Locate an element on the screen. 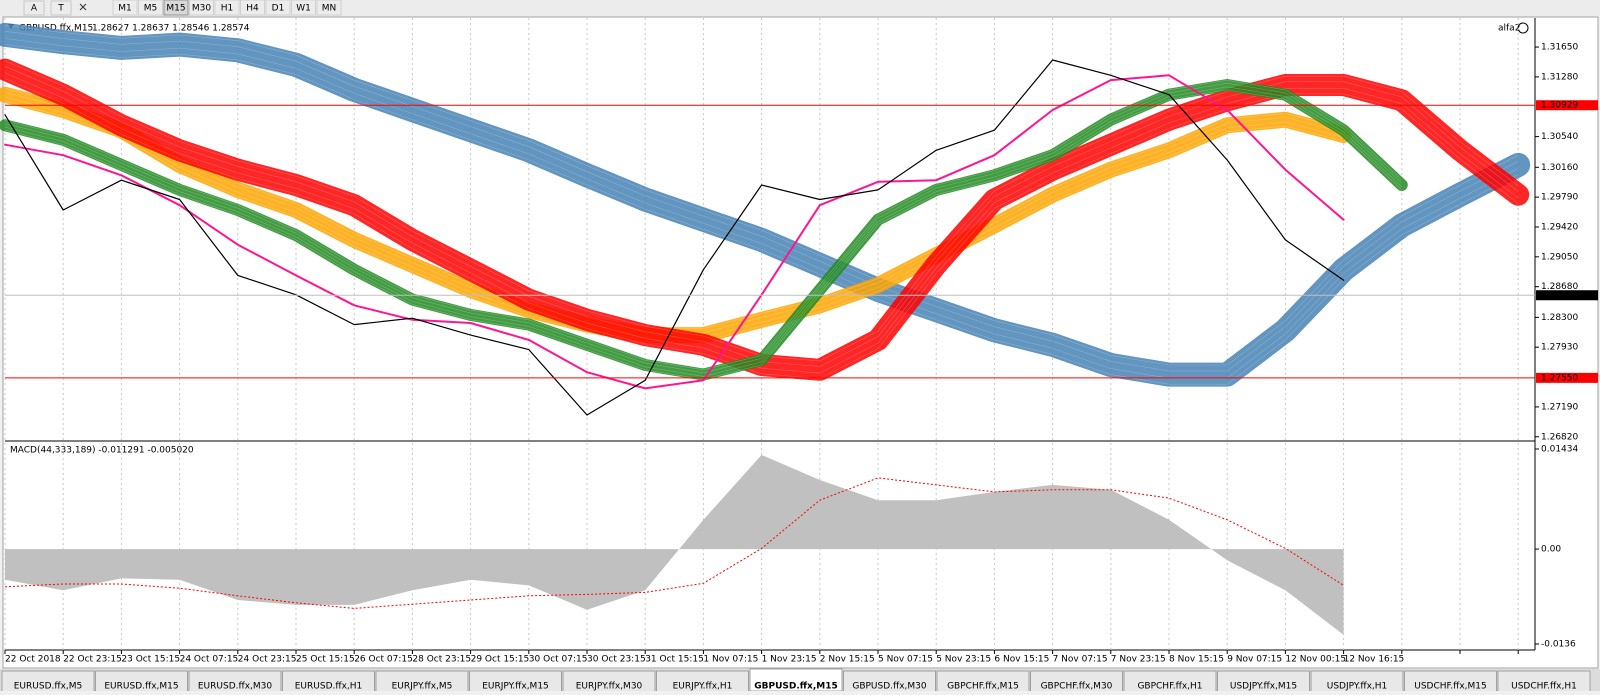 This screenshot has height=695, width=1600. tab-label: GBPCHF.ffx,M30 is located at coordinates (1077, 687).